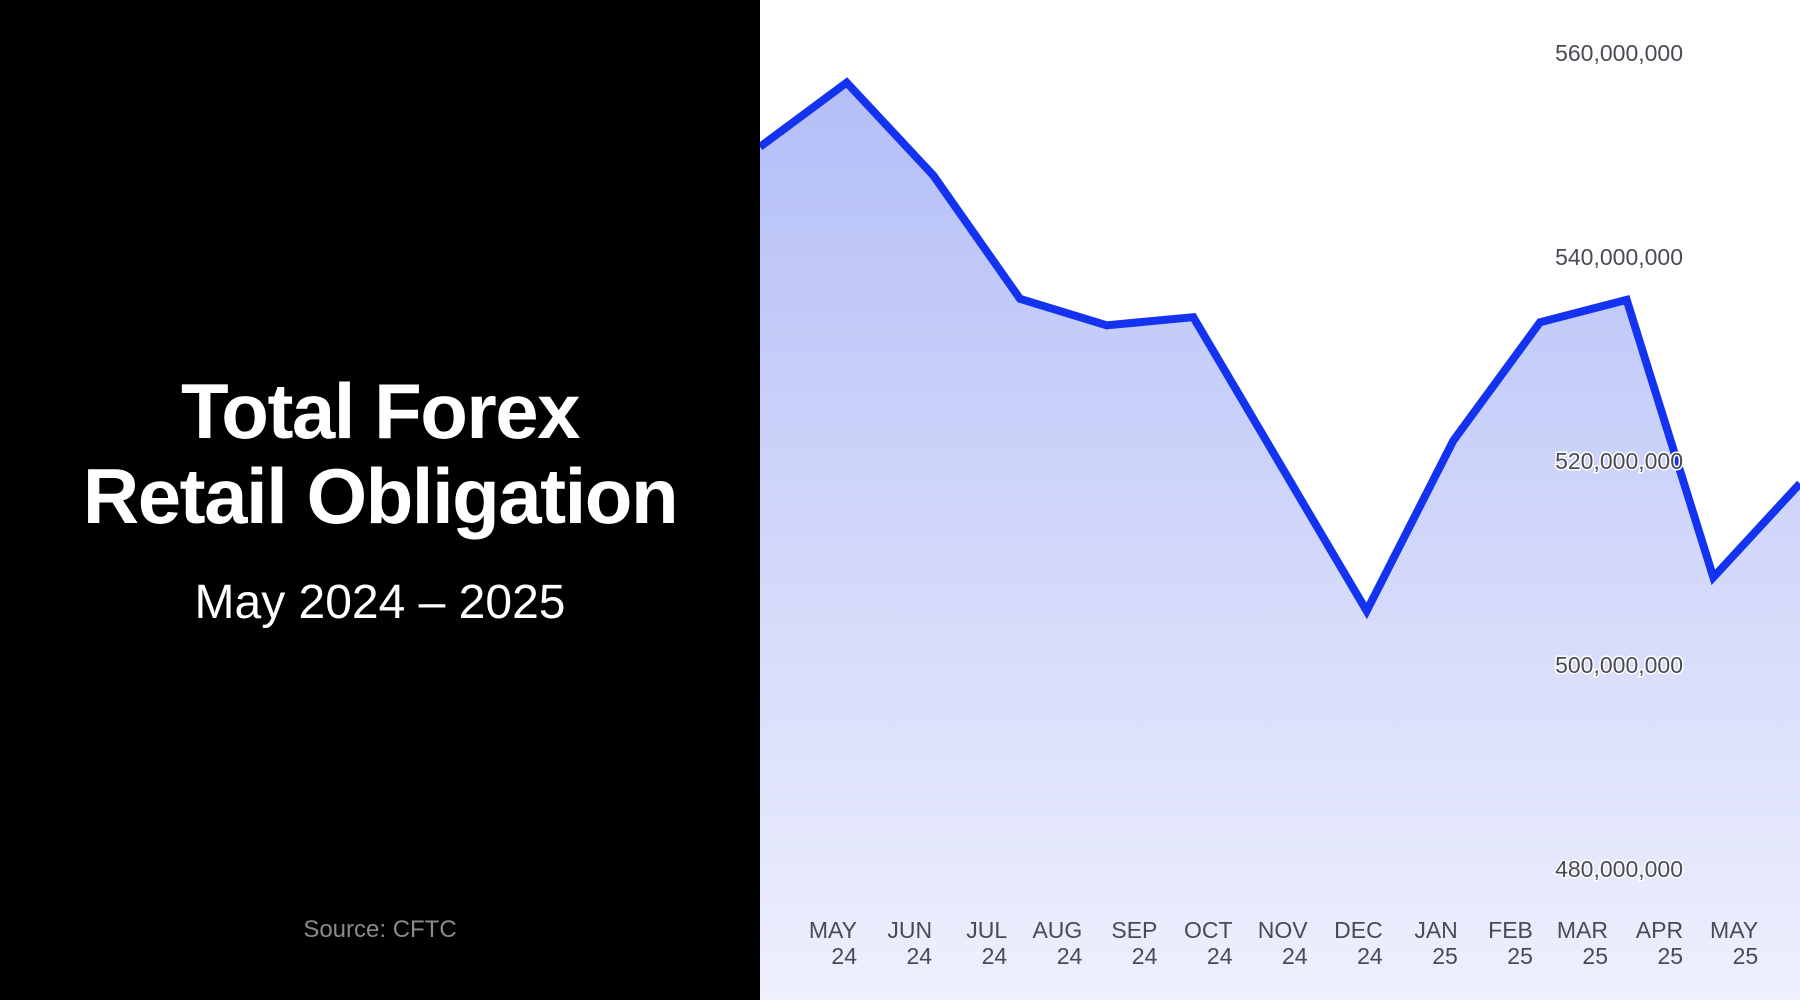 The image size is (1800, 1000). I want to click on x-tick-label: JUN, so click(909, 930).